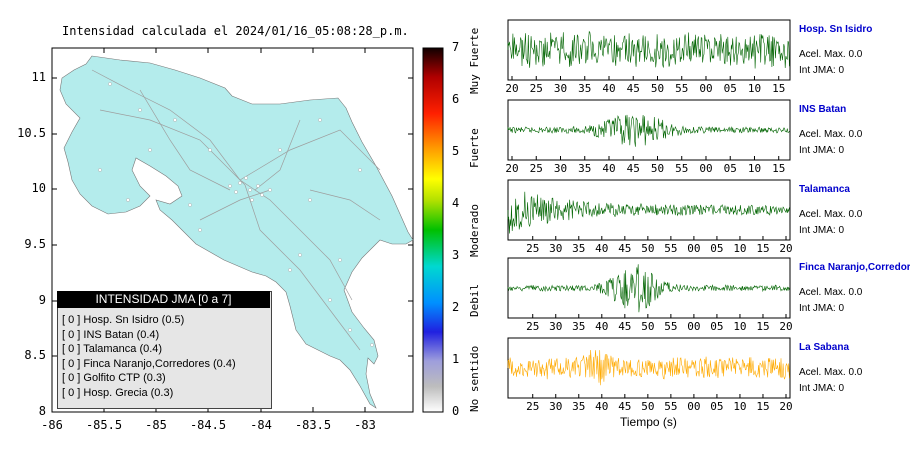 The height and width of the screenshot is (460, 910). What do you see at coordinates (831, 134) in the screenshot?
I see `station-acel: Acel. Max. 0.0` at bounding box center [831, 134].